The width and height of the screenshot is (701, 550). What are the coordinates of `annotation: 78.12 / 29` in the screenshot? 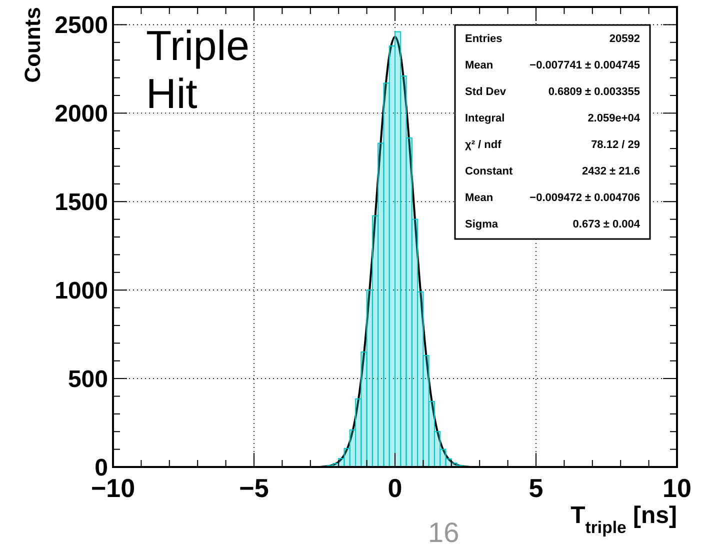 It's located at (615, 145).